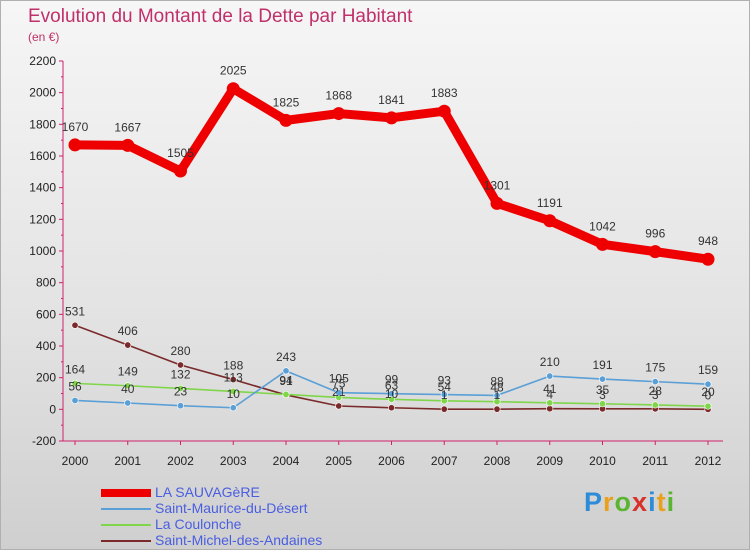 The height and width of the screenshot is (550, 750). Describe the element at coordinates (46, 378) in the screenshot. I see `y-tick-label: 200` at that location.